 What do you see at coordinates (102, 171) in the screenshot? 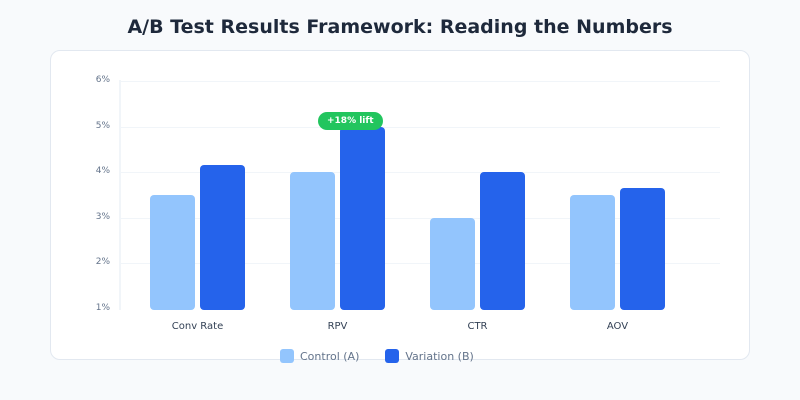
I see `y-tick-label: 4%` at bounding box center [102, 171].